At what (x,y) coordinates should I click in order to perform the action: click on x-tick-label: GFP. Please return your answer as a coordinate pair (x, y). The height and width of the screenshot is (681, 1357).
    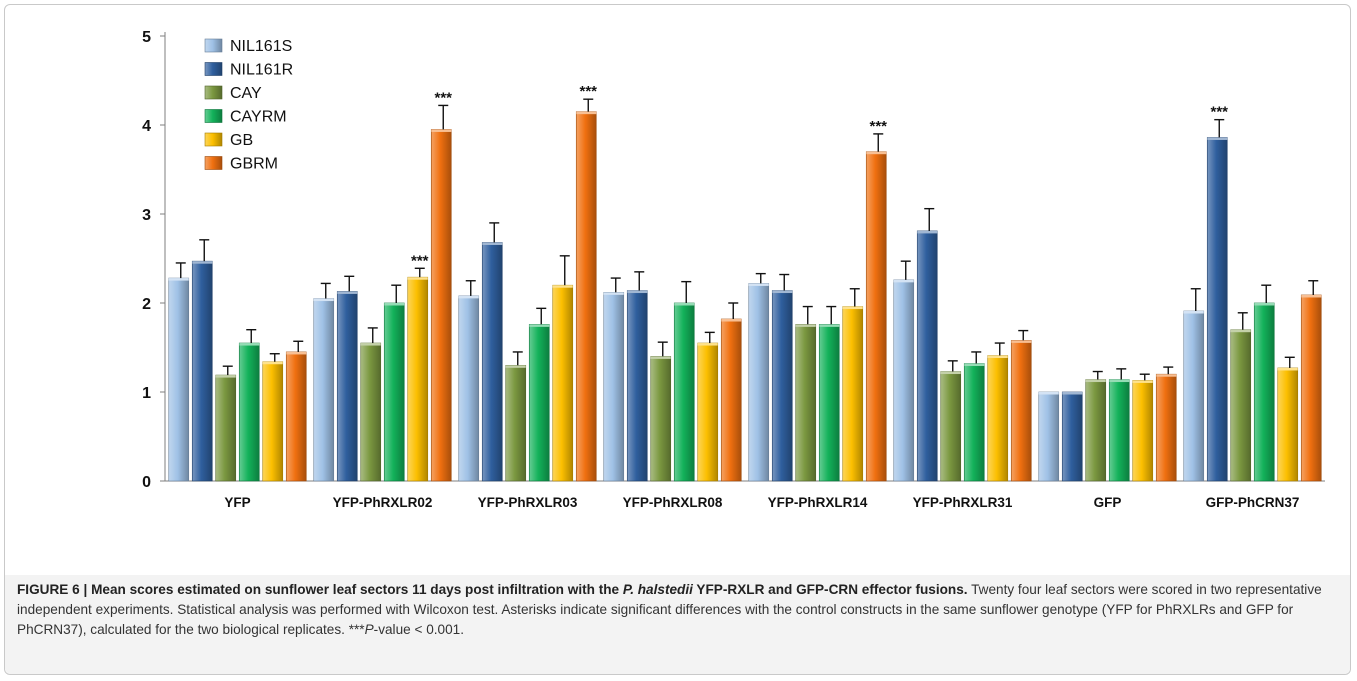
    Looking at the image, I should click on (1108, 502).